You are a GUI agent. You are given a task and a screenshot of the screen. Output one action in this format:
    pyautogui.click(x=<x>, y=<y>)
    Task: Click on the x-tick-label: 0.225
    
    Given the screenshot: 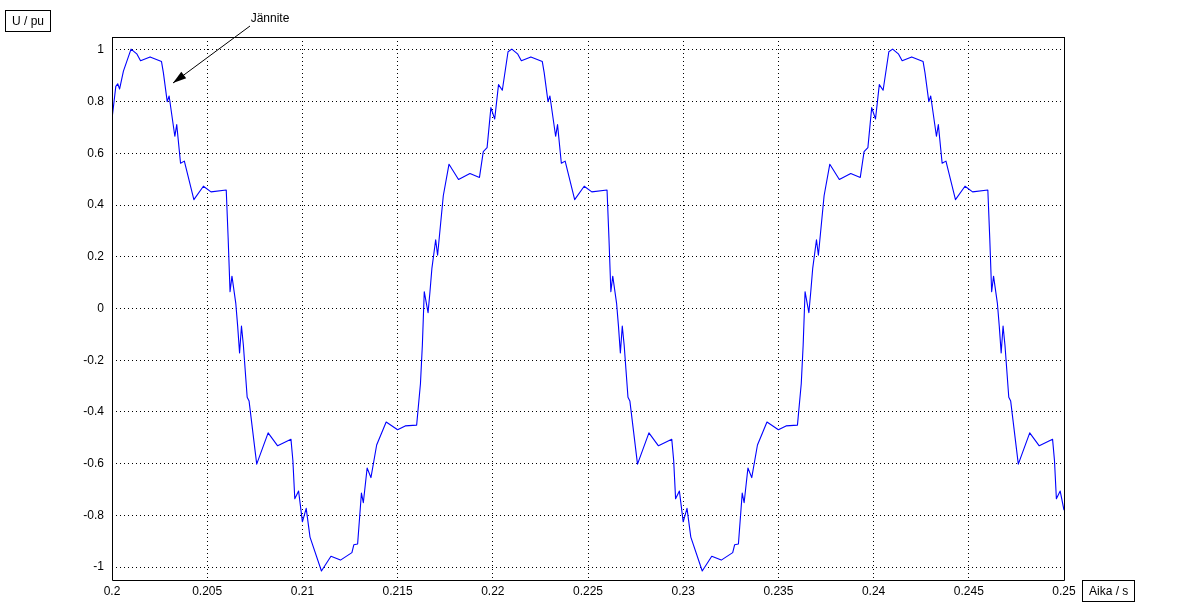 What is the action you would take?
    pyautogui.click(x=588, y=590)
    